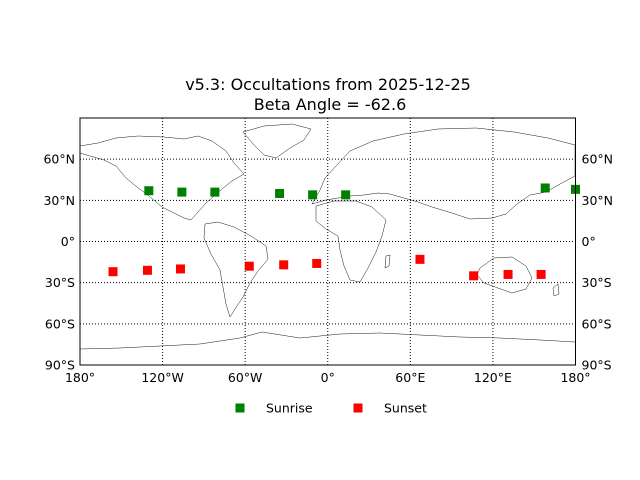  I want to click on x-tick-label: 120°E, so click(493, 377).